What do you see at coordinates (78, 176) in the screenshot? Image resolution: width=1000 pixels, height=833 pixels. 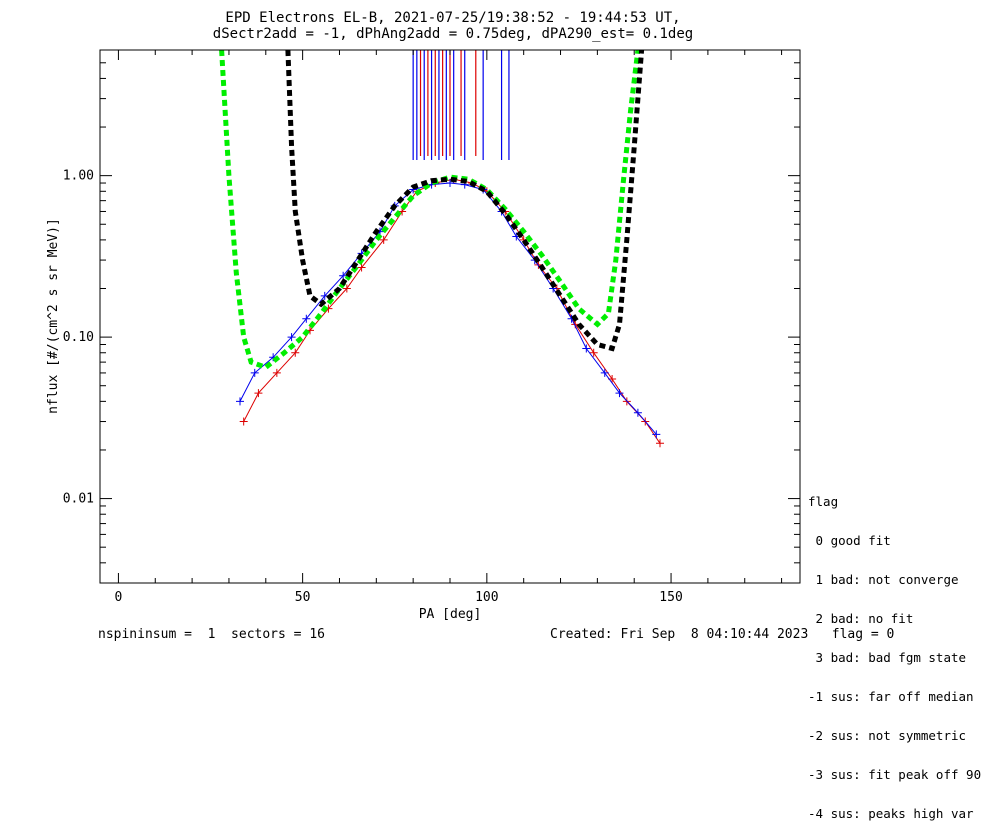 I see `y-tick-label: 1.00` at bounding box center [78, 176].